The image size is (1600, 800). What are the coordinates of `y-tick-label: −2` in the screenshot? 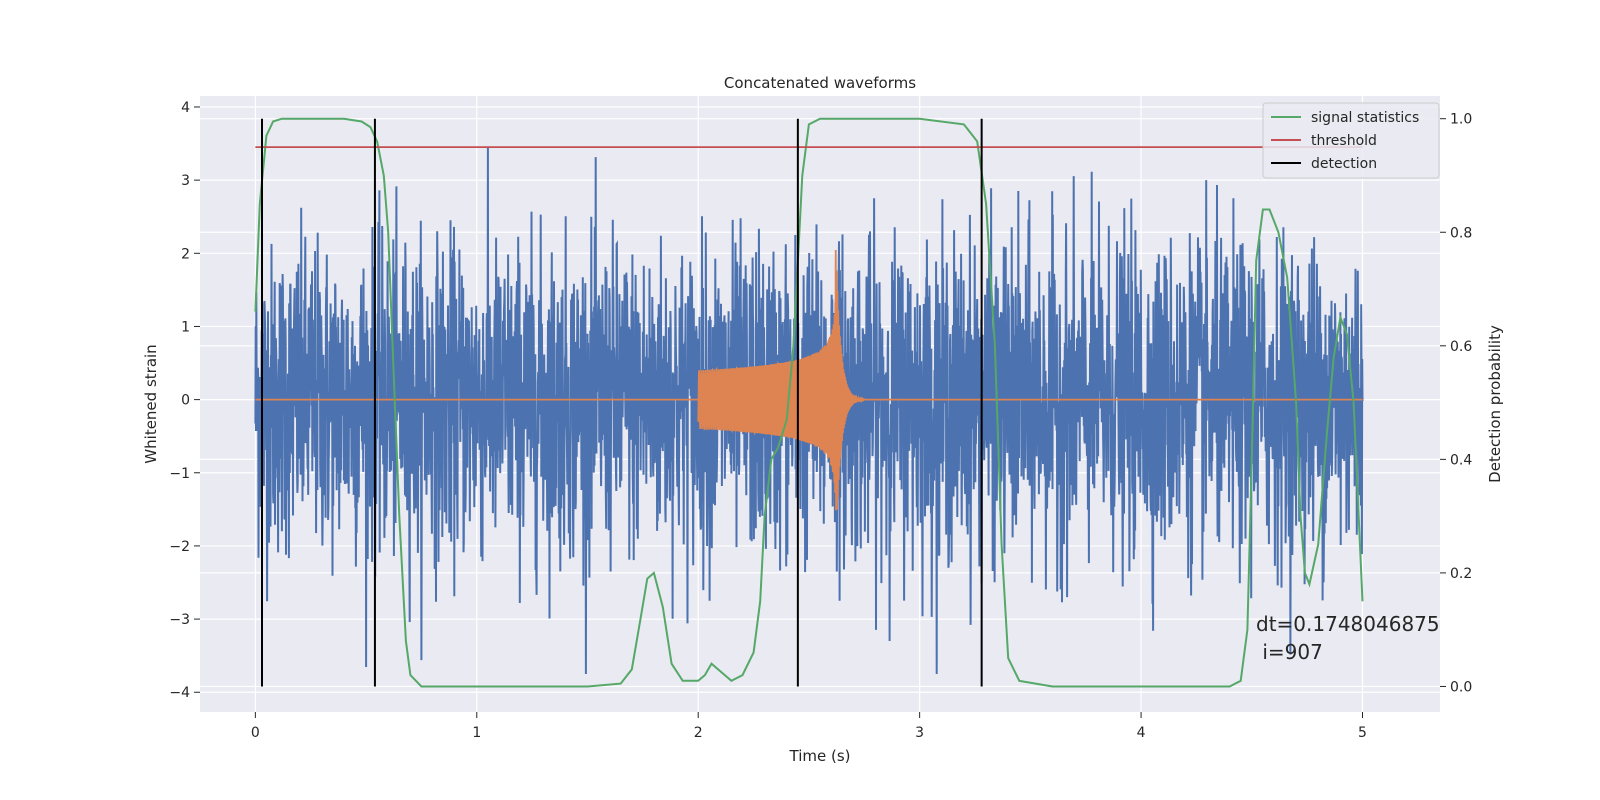 It's located at (179, 547).